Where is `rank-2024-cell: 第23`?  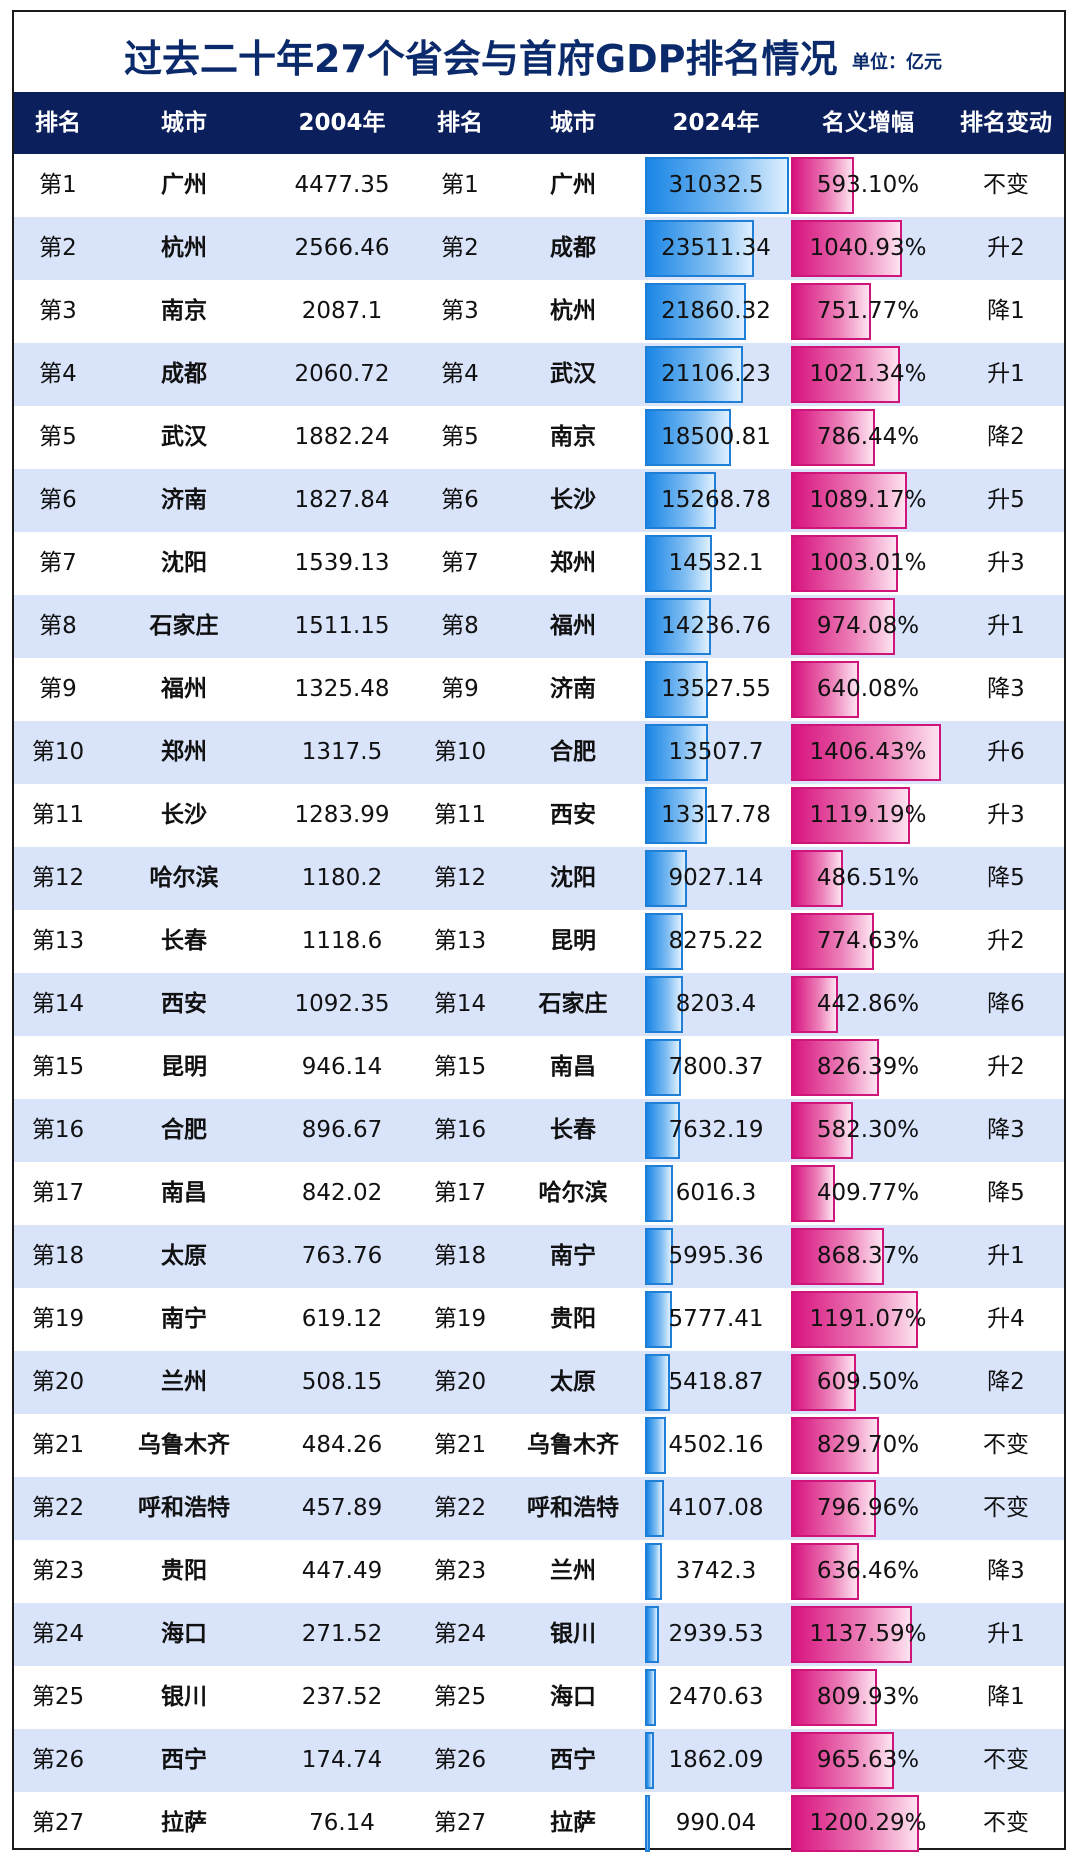 rank-2024-cell: 第23 is located at coordinates (460, 1571).